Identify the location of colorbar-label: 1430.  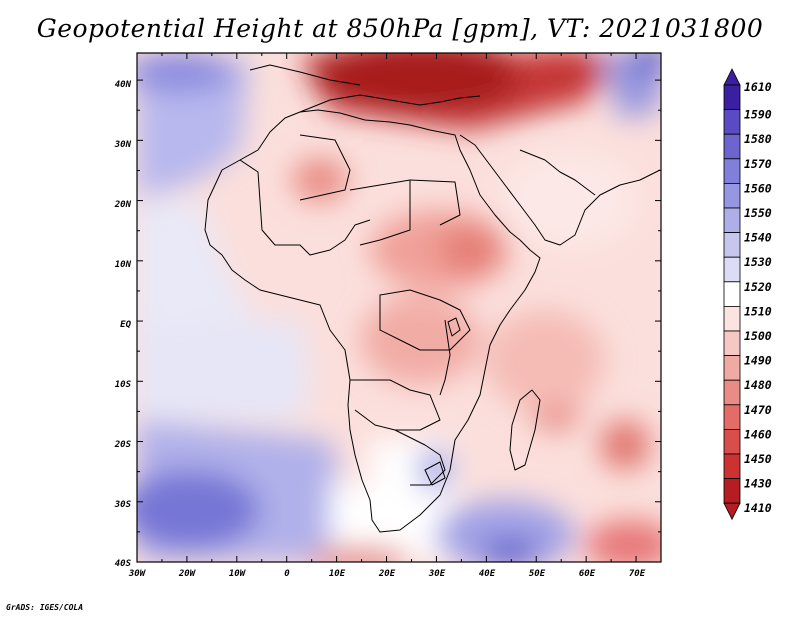
(758, 484).